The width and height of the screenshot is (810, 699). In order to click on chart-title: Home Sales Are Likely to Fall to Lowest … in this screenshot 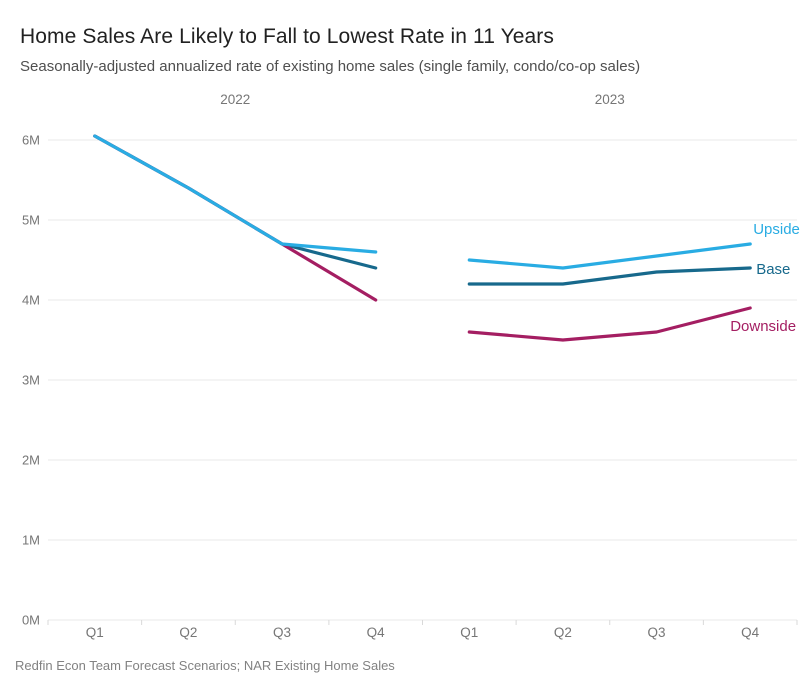, I will do `click(287, 36)`.